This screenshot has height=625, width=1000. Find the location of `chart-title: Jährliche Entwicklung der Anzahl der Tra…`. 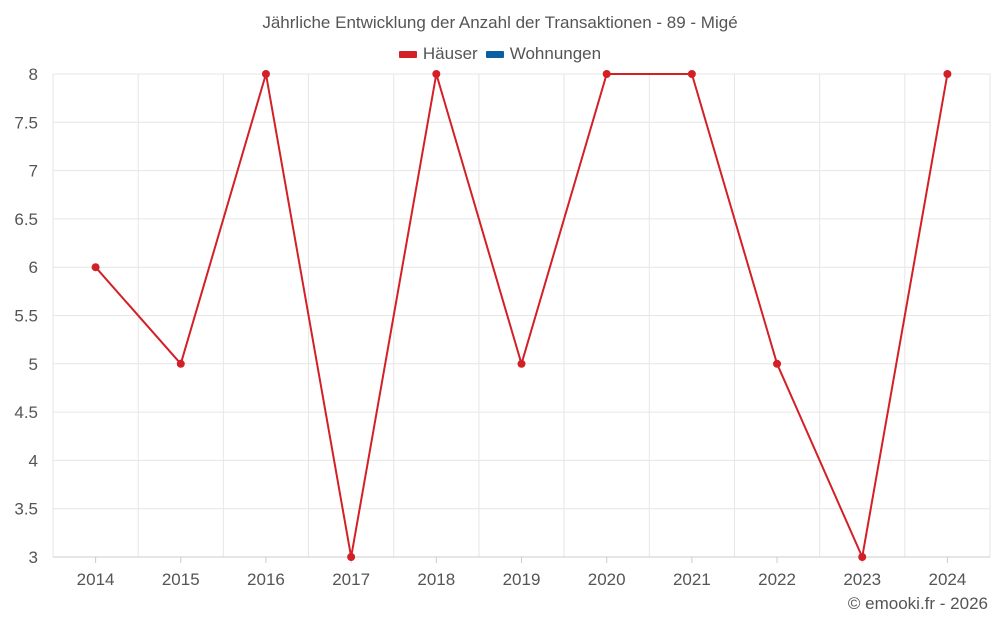

chart-title: Jährliche Entwicklung der Anzahl der Tra… is located at coordinates (500, 22).